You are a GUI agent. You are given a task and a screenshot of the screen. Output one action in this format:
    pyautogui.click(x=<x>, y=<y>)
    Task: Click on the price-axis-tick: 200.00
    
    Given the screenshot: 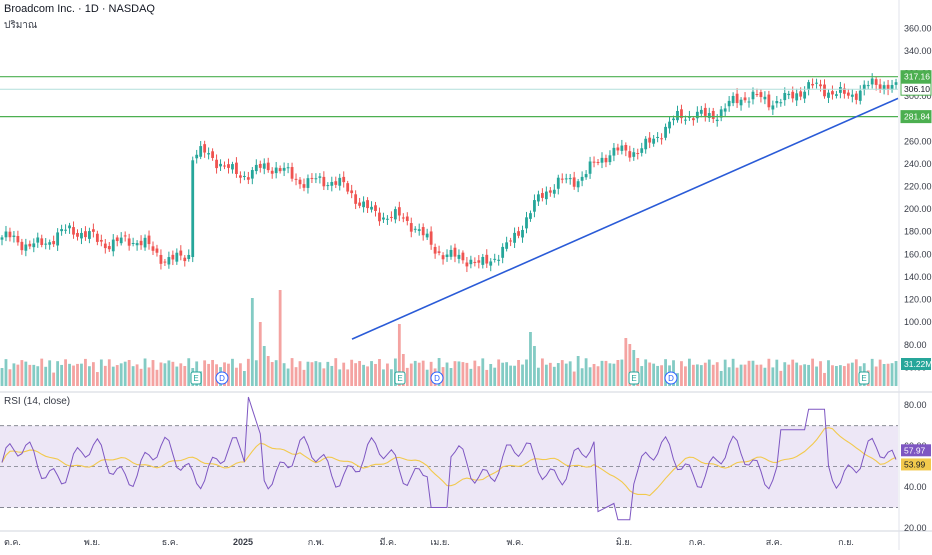 What is the action you would take?
    pyautogui.click(x=918, y=209)
    